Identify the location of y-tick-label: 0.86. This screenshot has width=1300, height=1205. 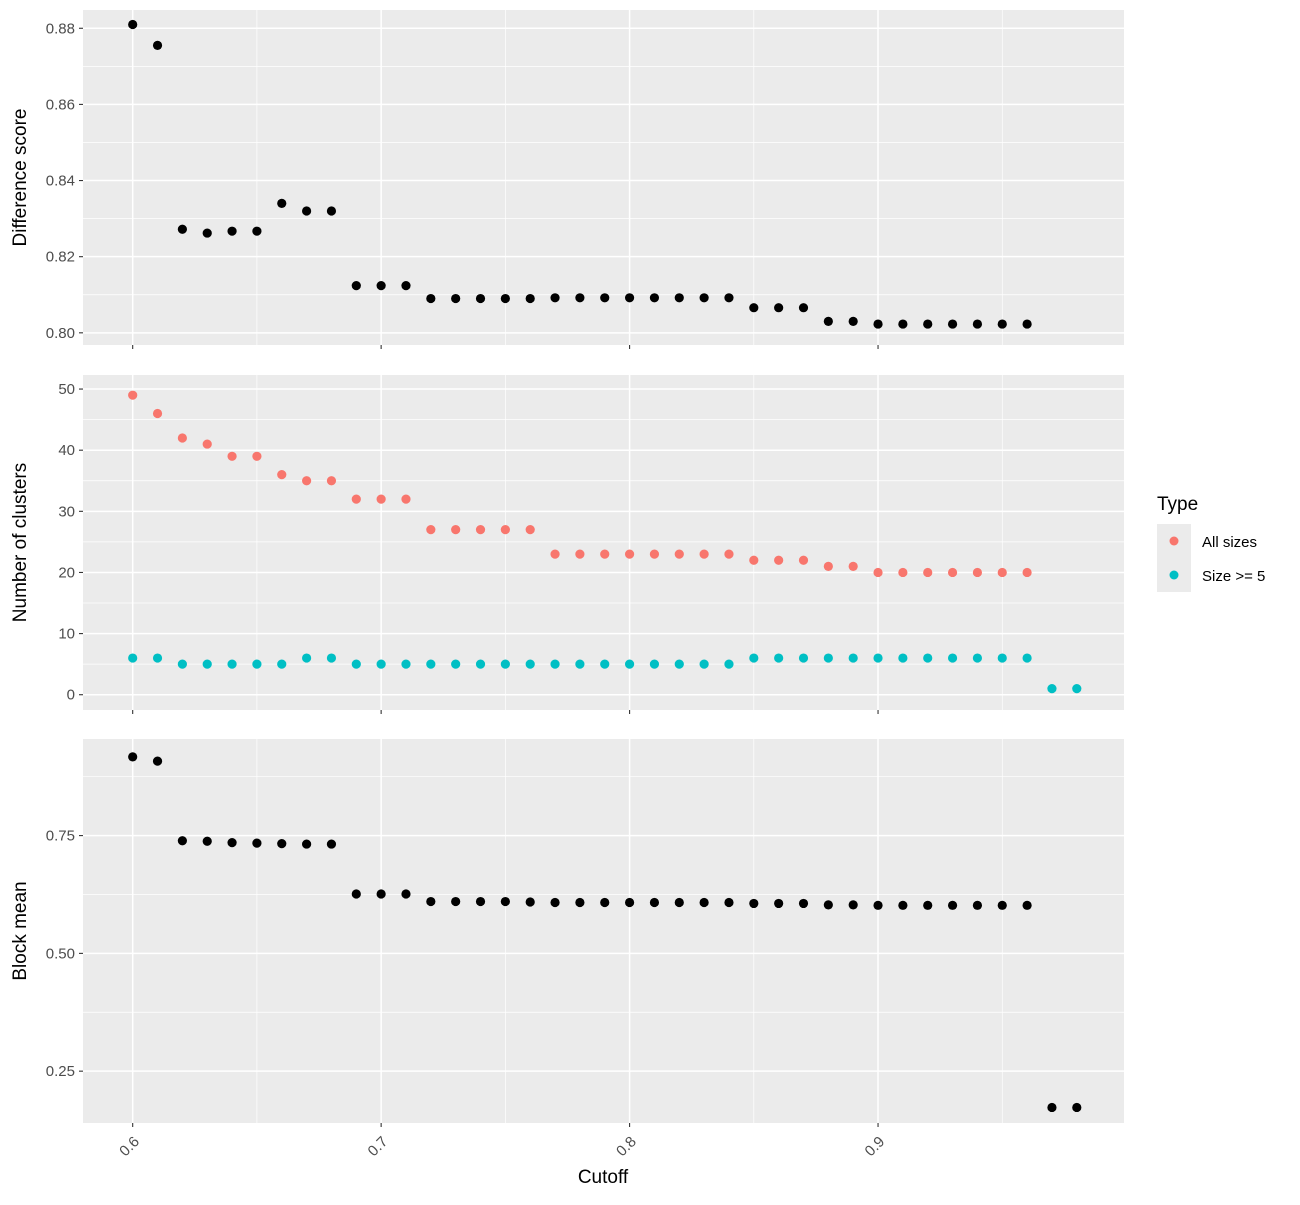
(60, 104).